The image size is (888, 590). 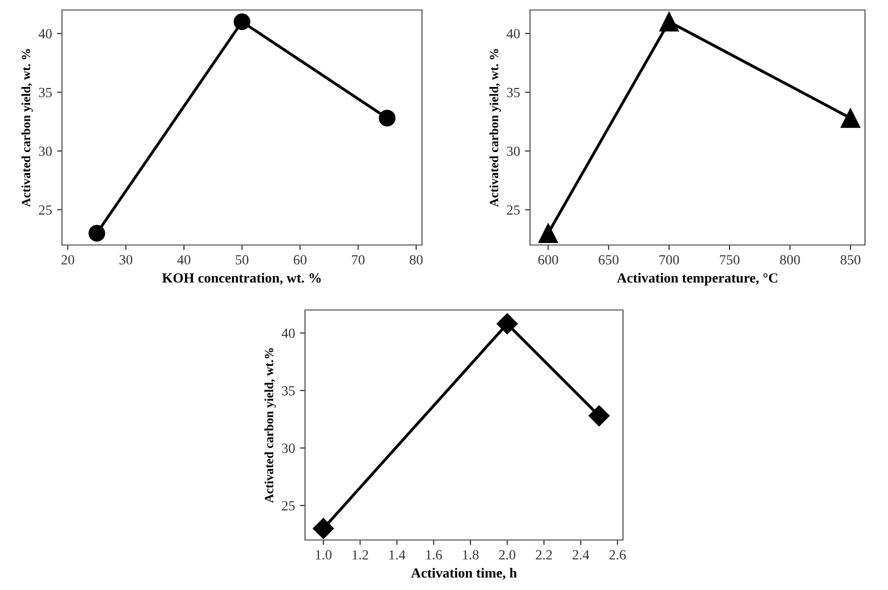 I want to click on x-tick-label: 650, so click(x=608, y=259).